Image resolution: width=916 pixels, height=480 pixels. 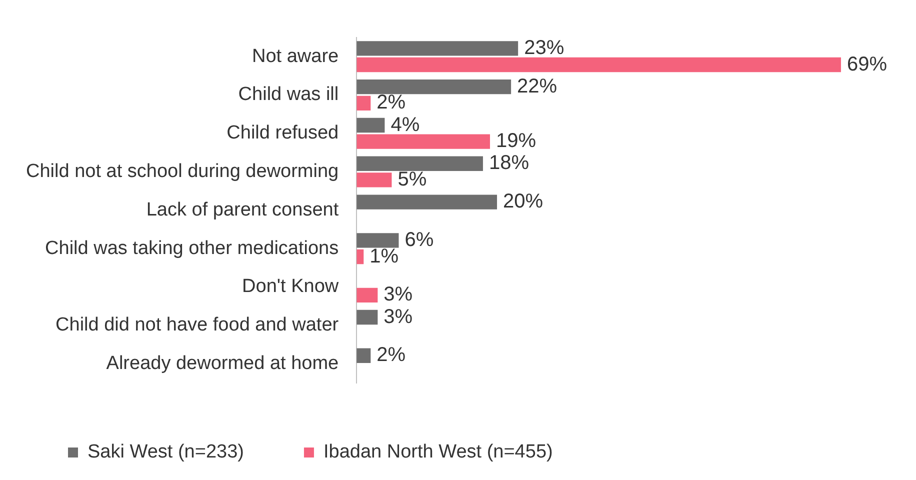 What do you see at coordinates (290, 287) in the screenshot?
I see `y-tick-label: Don't Know` at bounding box center [290, 287].